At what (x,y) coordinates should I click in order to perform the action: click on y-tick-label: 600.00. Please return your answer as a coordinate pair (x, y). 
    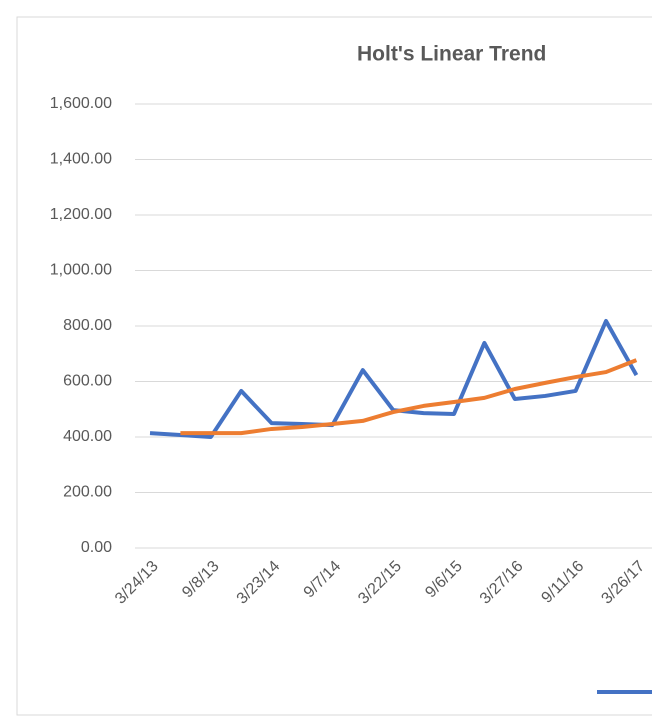
    Looking at the image, I should click on (87, 381).